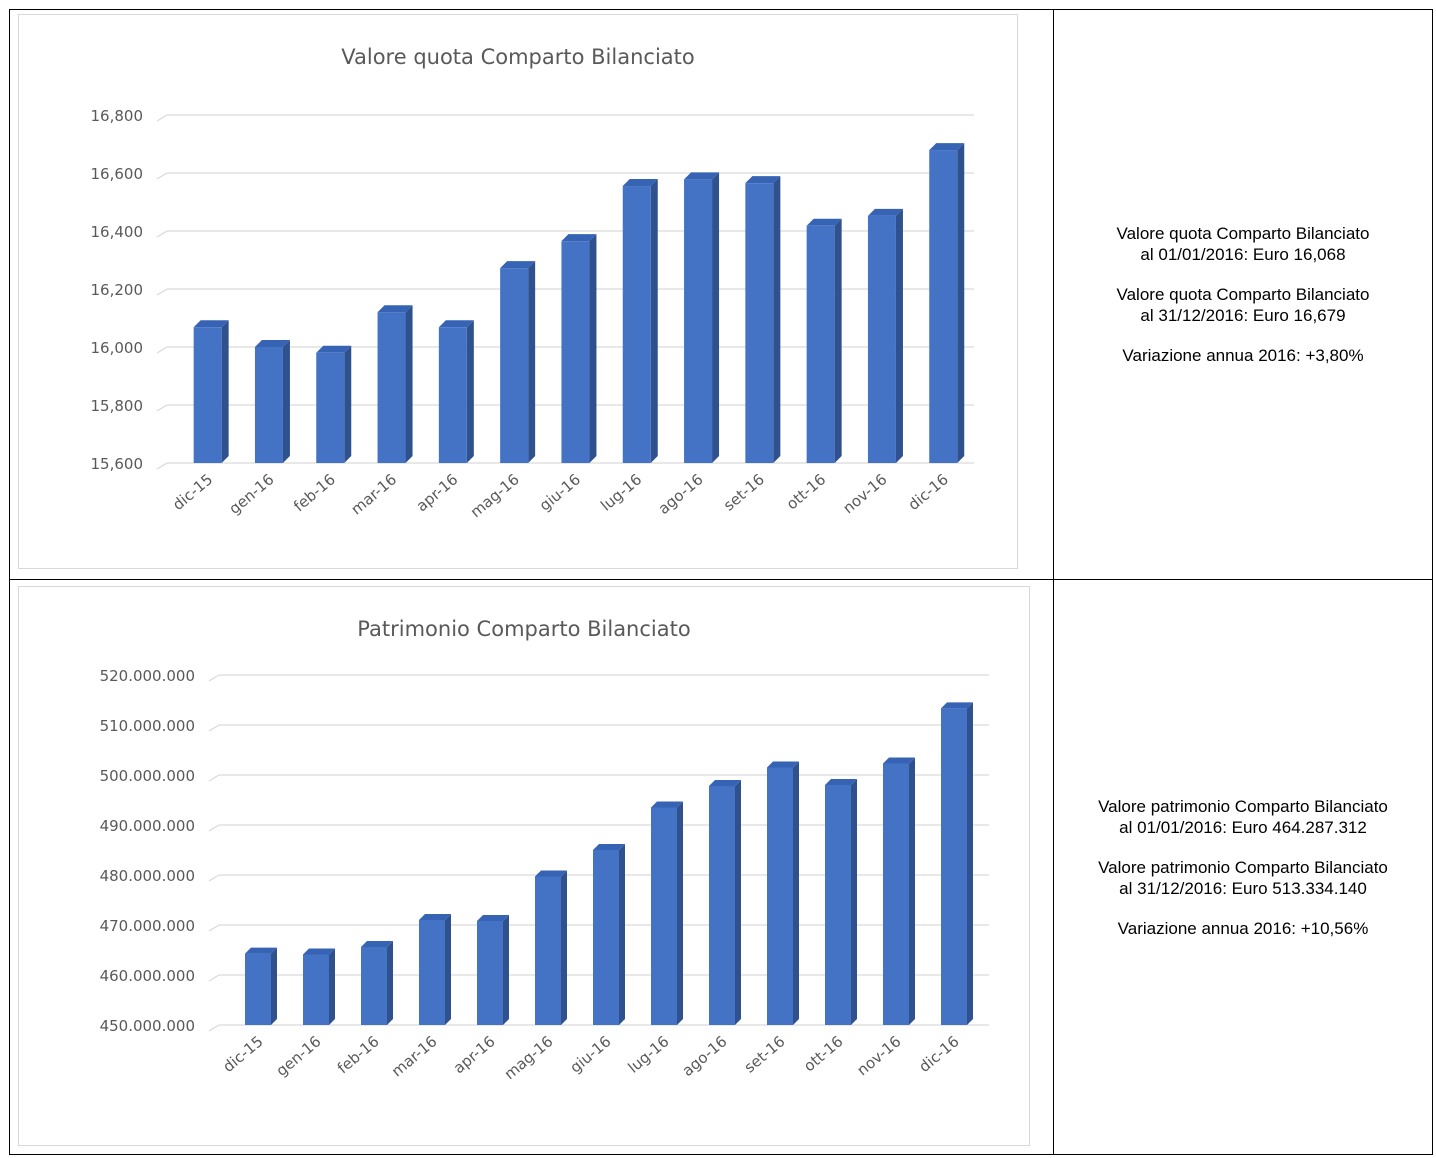 Image resolution: width=1436 pixels, height=1158 pixels. I want to click on y-tick-label: 490.000.000, so click(147, 826).